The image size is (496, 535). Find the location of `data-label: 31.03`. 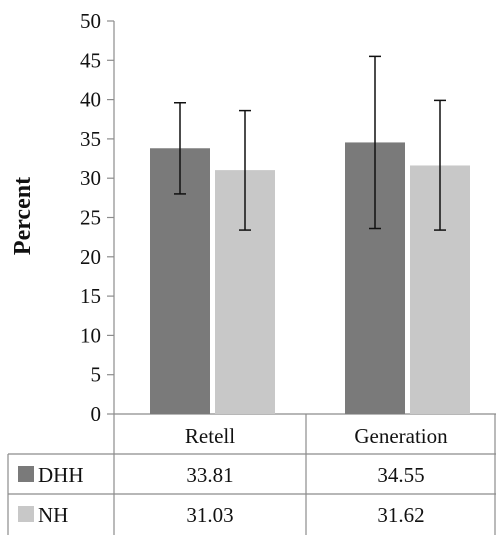

data-label: 31.03 is located at coordinates (209, 515).